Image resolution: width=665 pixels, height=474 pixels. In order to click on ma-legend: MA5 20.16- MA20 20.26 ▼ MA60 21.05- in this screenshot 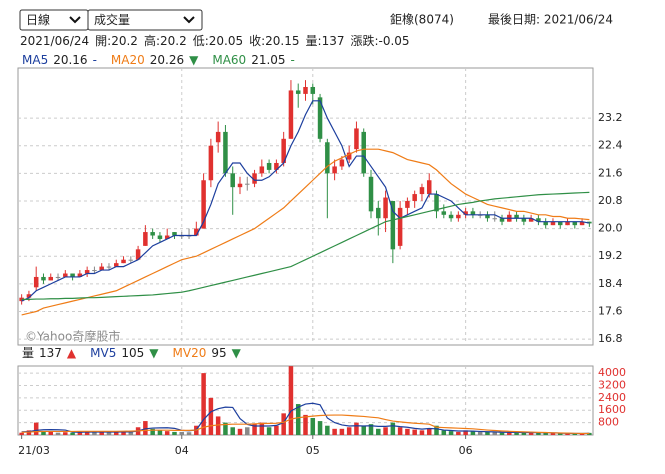, I will do `click(158, 60)`.